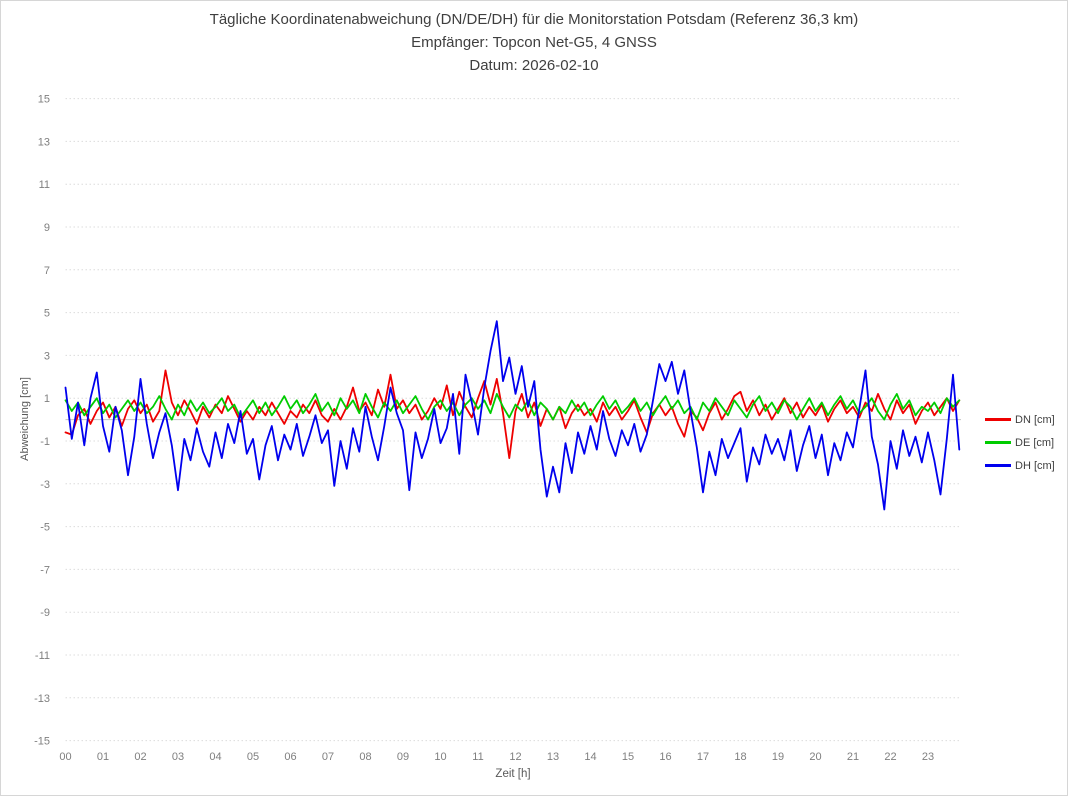  I want to click on legend-item-dn: DN [cm], so click(1020, 419).